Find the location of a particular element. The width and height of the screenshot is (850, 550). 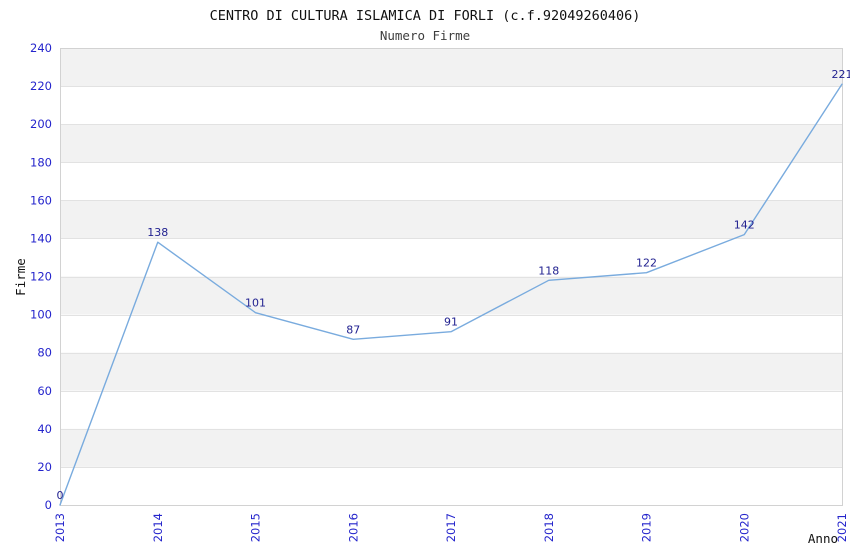

x-axis-title: Anno is located at coordinates (823, 538).